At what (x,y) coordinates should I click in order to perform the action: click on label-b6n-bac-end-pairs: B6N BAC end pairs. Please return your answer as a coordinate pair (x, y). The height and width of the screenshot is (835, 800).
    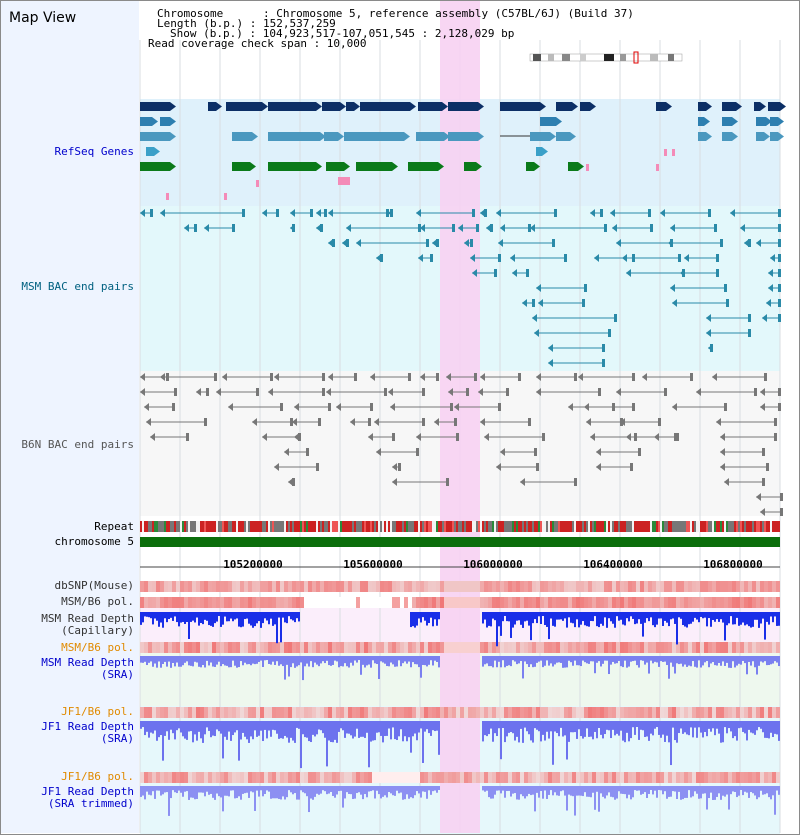
    Looking at the image, I should click on (77, 444).